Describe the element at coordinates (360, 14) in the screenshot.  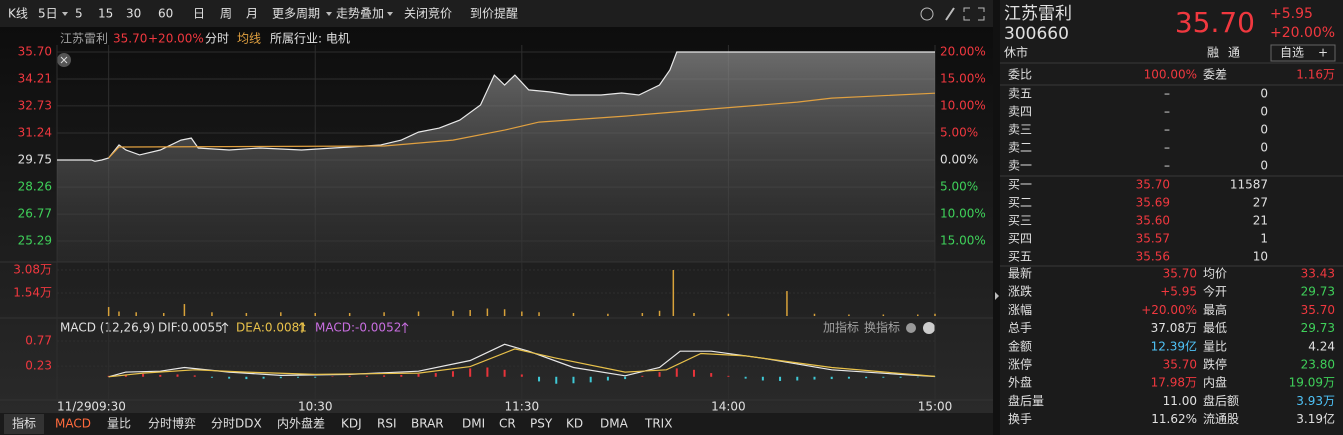
I see `toolbar-item: 走势叠加` at that location.